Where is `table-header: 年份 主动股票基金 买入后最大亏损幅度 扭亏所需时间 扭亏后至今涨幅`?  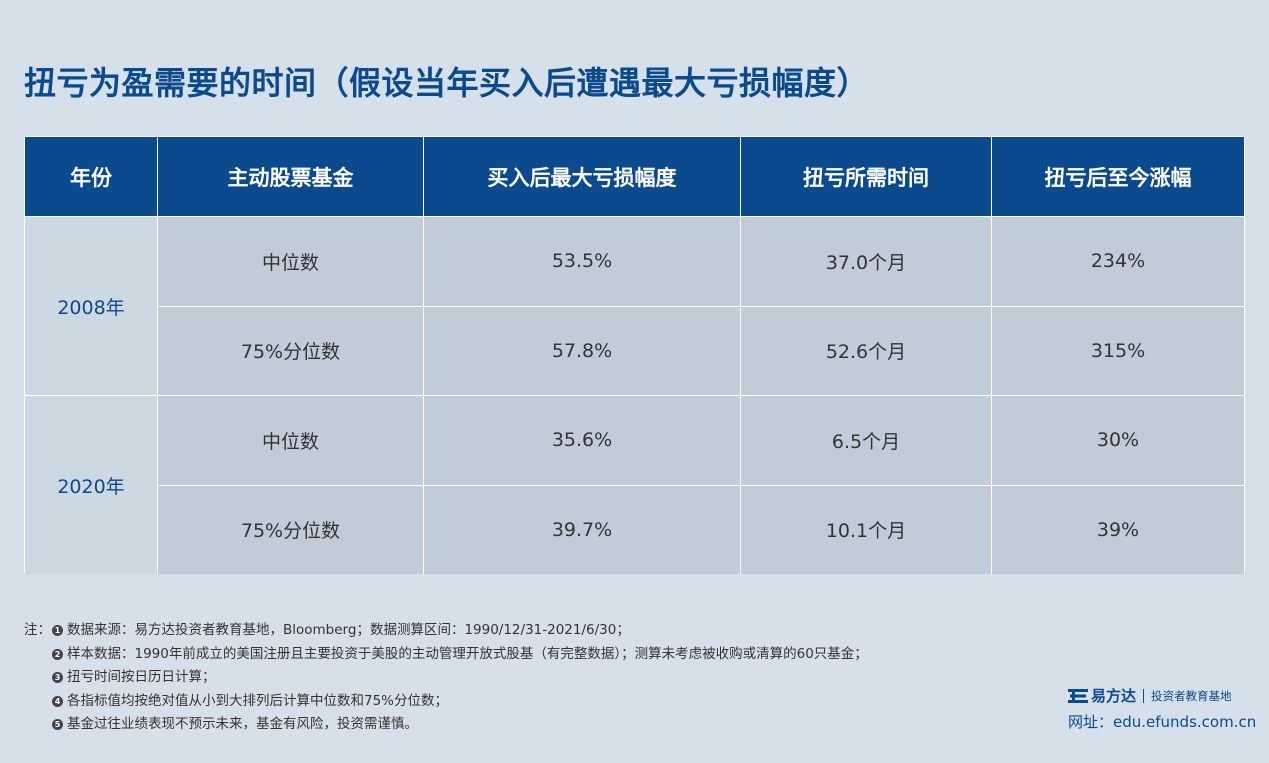
table-header: 年份 主动股票基金 买入后最大亏损幅度 扭亏所需时间 扭亏后至今涨幅 is located at coordinates (634, 176).